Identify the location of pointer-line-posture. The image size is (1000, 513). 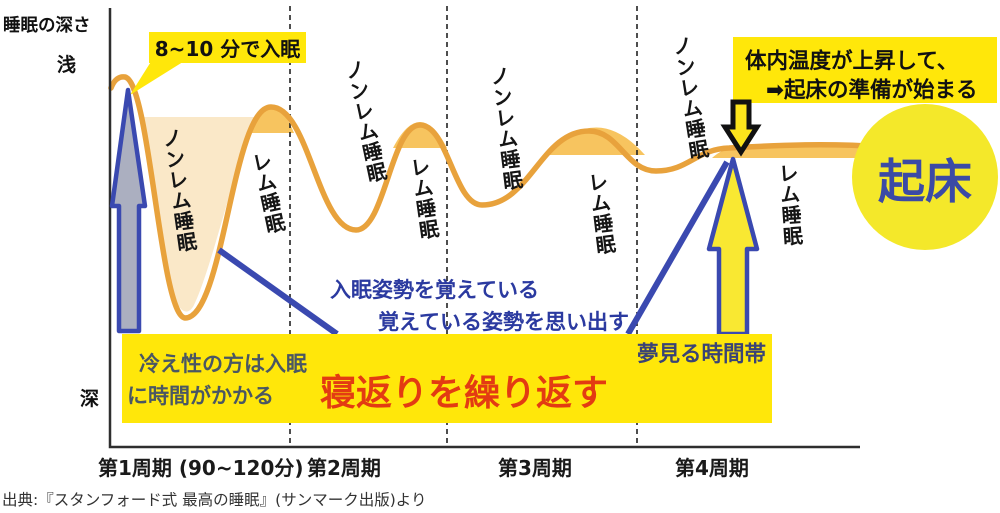
(677, 248).